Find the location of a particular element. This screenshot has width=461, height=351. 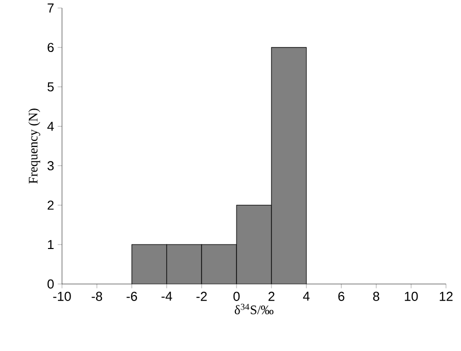

x-tick-label: -8 is located at coordinates (97, 296).